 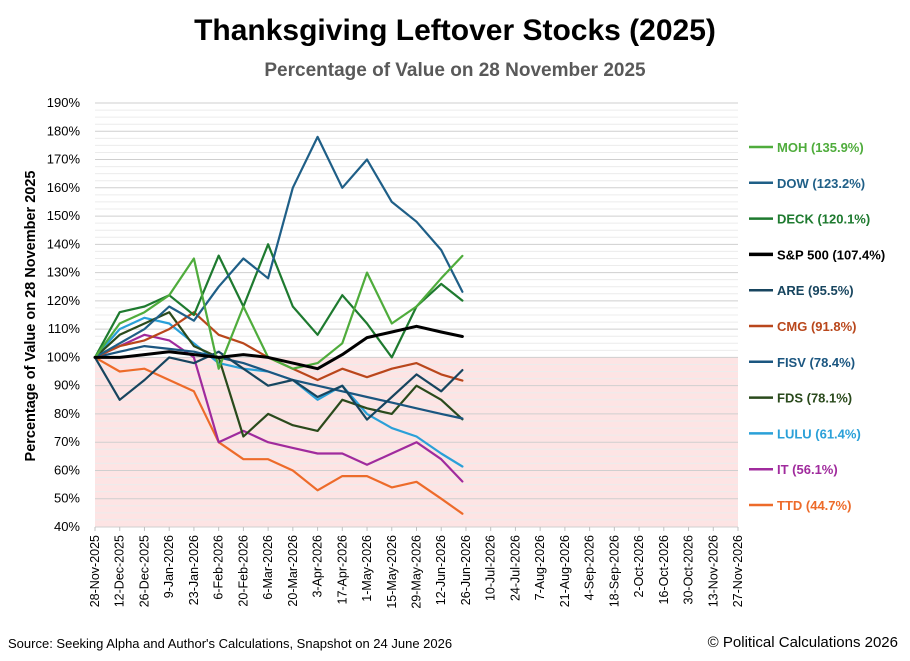 I want to click on x-tick-label: 1-May-2026, so click(x=367, y=568).